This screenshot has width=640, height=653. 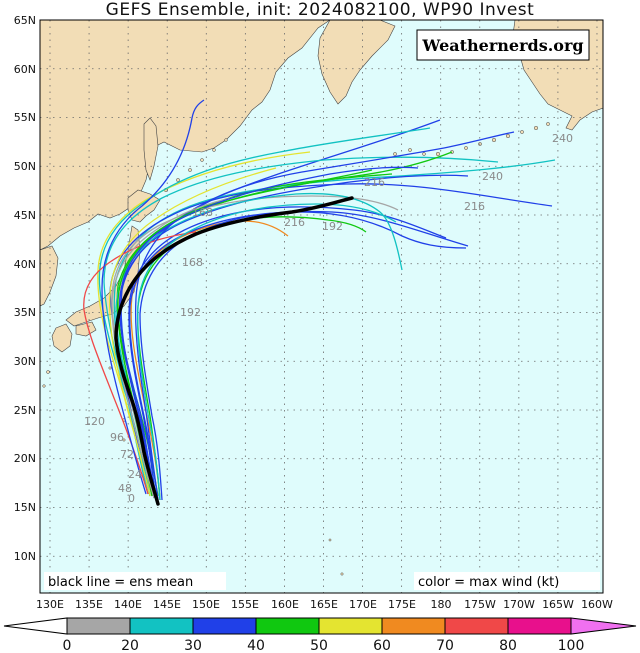 What do you see at coordinates (206, 604) in the screenshot?
I see `lon-tick-label: 150E` at bounding box center [206, 604].